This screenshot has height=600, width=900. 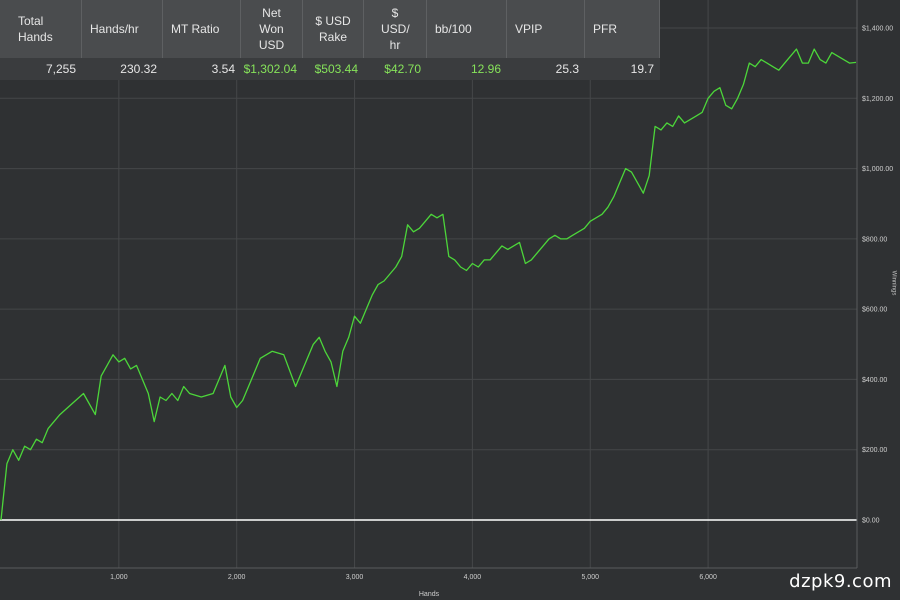 I want to click on y-axis-label: Winnings, so click(x=893, y=283).